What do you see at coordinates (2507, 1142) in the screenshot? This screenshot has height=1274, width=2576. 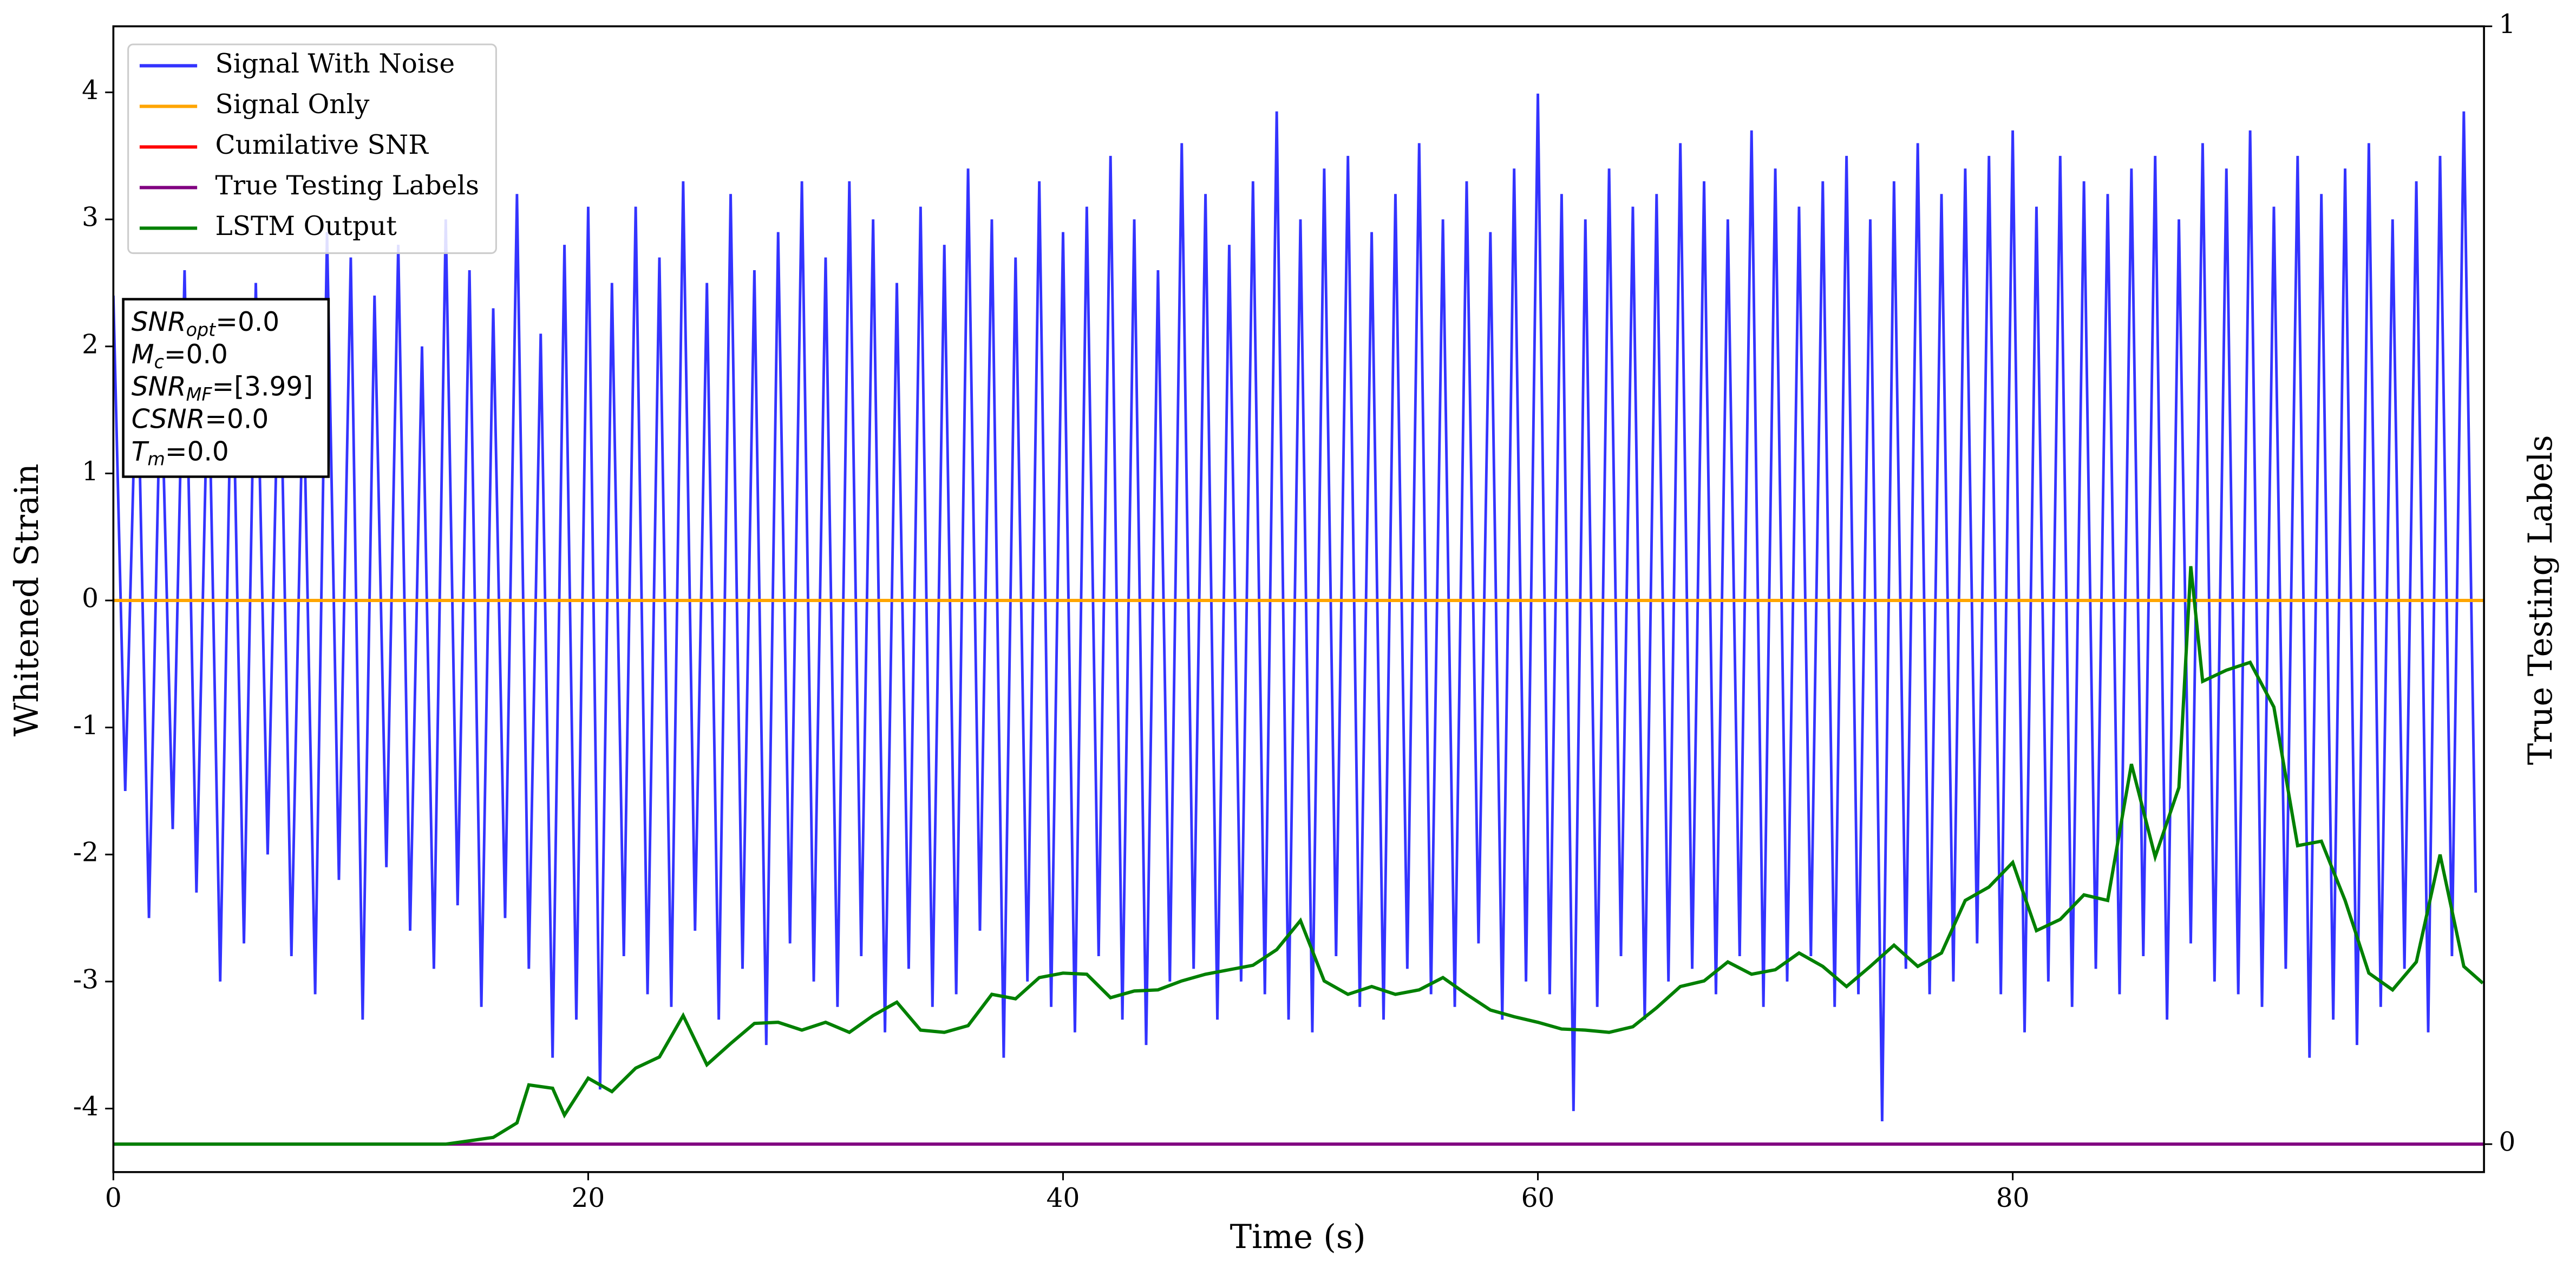 I see `y2-tick-label: 0` at bounding box center [2507, 1142].